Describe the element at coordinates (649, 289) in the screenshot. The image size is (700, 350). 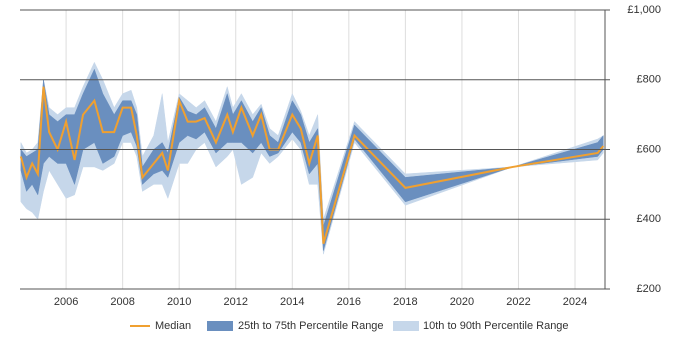
I see `y-tick-label: £200` at that location.